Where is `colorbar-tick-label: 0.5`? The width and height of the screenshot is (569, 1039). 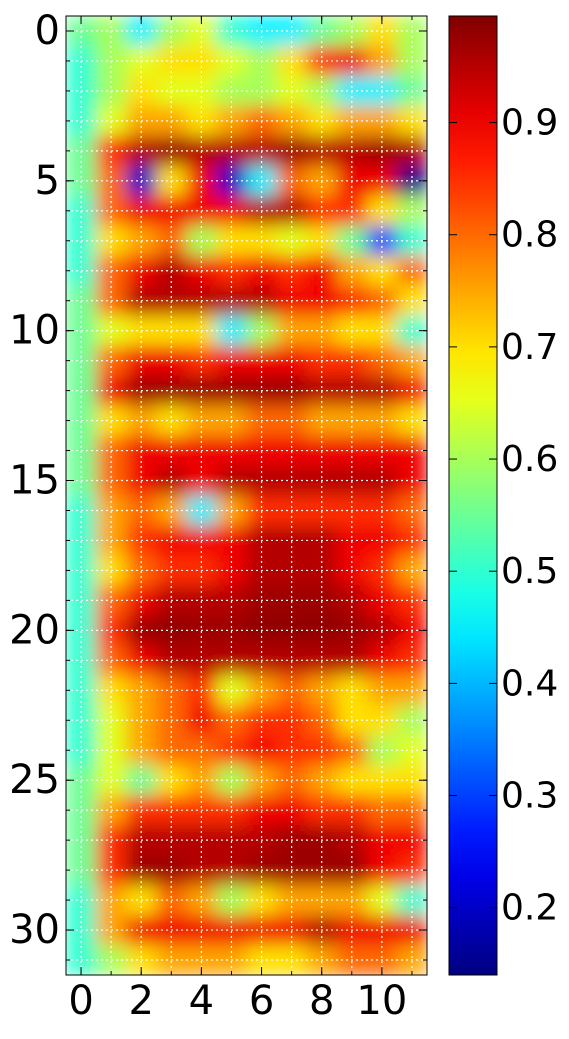
colorbar-tick-label: 0.5 is located at coordinates (529, 571).